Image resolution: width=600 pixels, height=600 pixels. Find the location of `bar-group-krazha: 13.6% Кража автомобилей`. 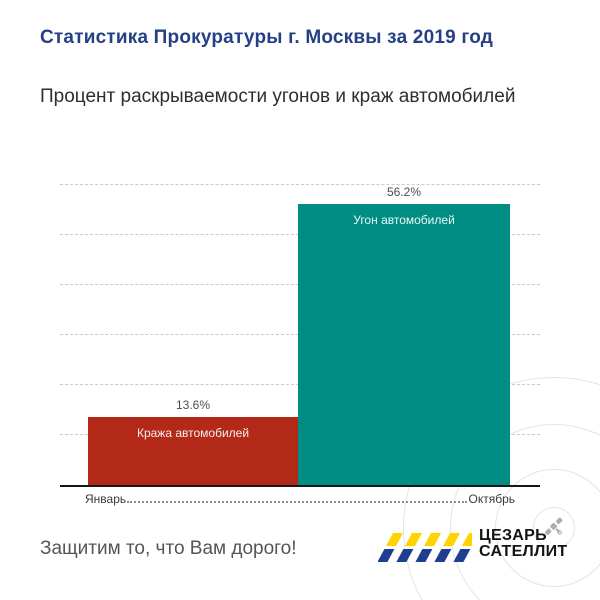

bar-group-krazha: 13.6% Кража автомобилей is located at coordinates (193, 441).